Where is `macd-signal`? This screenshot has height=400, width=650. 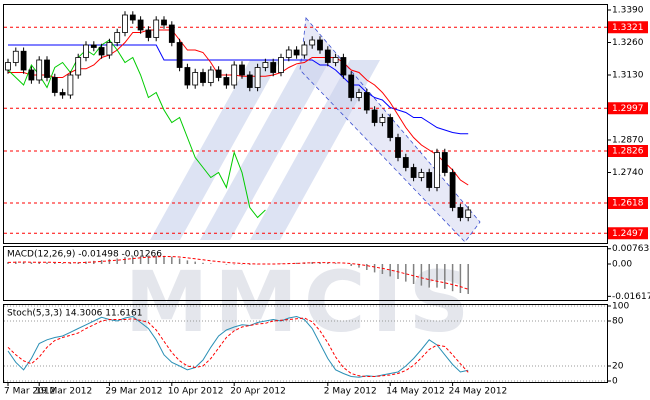 macd-signal is located at coordinates (238, 272).